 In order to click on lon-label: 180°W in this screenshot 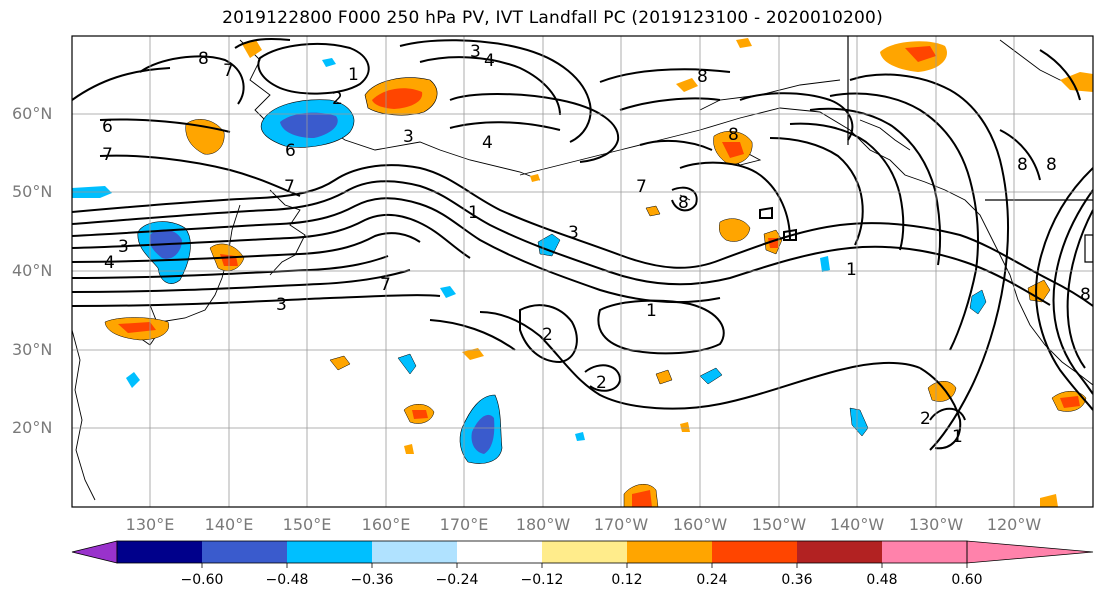, I will do `click(543, 524)`.